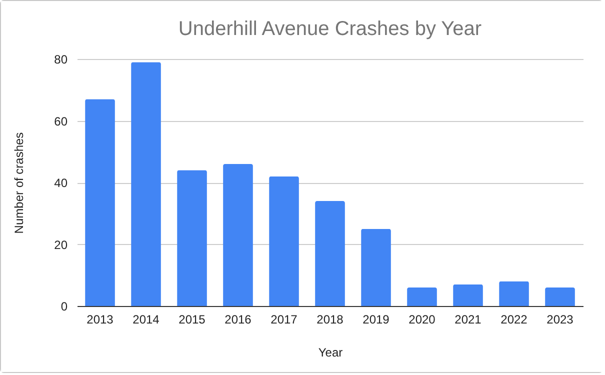  Describe the element at coordinates (61, 183) in the screenshot. I see `y-tick-label: 40` at that location.